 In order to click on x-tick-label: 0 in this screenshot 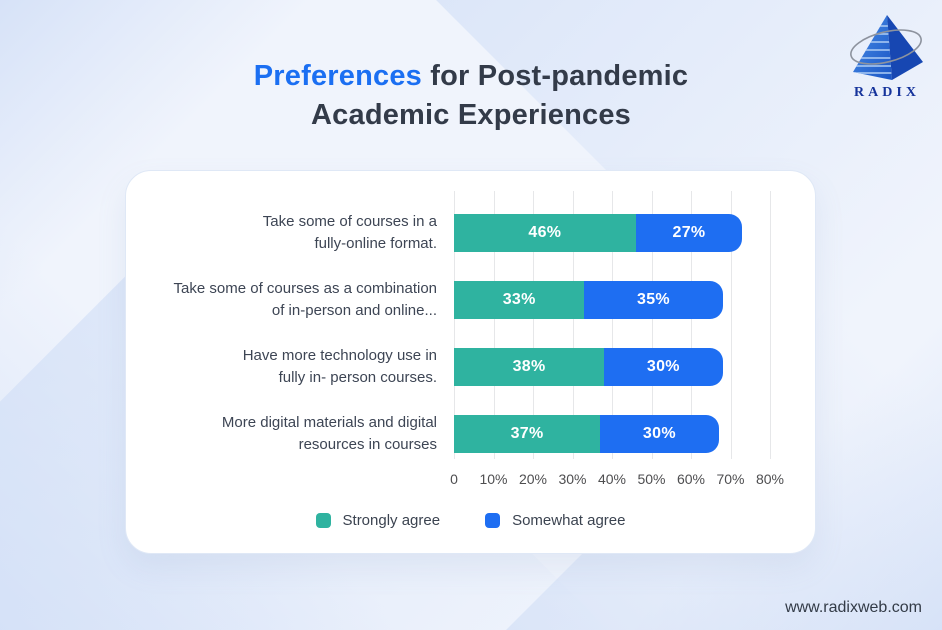, I will do `click(454, 479)`.